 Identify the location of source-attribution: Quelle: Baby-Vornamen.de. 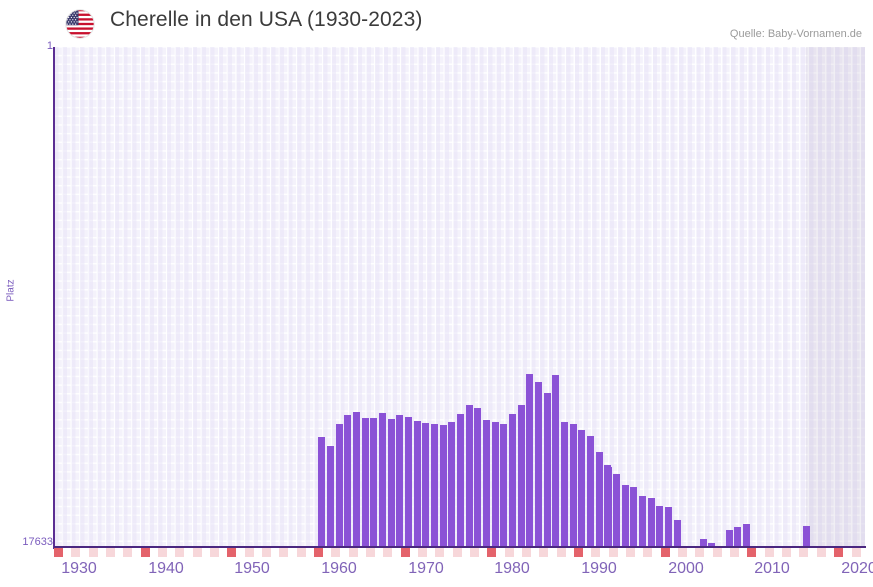
(795, 34).